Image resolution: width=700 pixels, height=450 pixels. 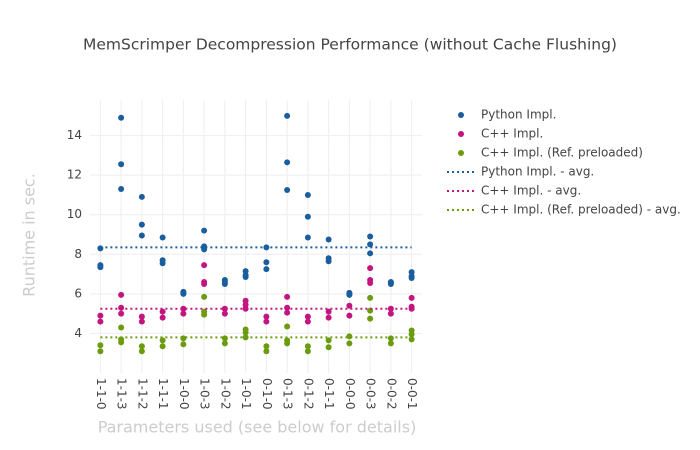 What do you see at coordinates (537, 172) in the screenshot?
I see `legend-label: Python Impl. - avg.` at bounding box center [537, 172].